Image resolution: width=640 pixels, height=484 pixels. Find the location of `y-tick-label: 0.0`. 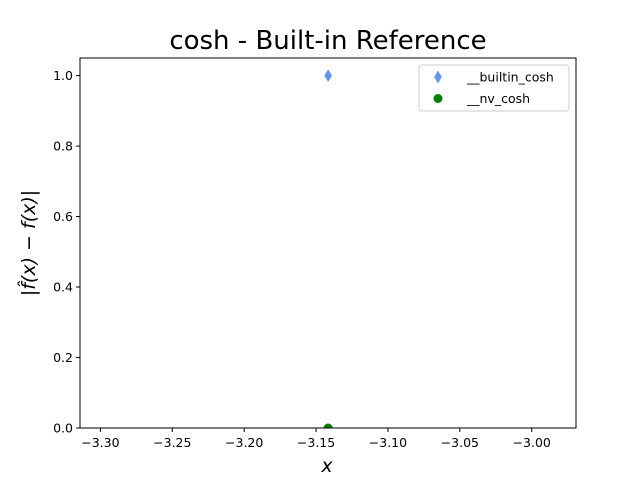

y-tick-label: 0.0 is located at coordinates (63, 428).